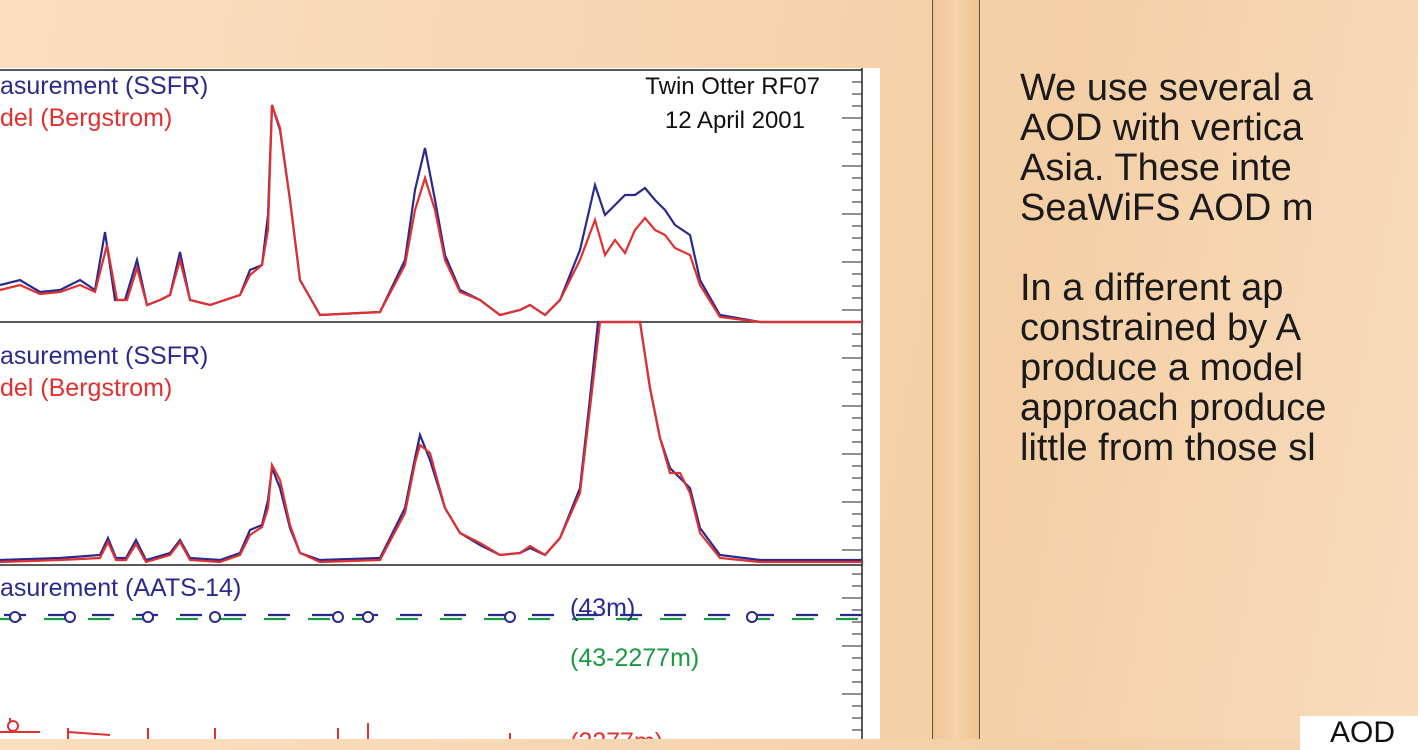  Describe the element at coordinates (120, 588) in the screenshot. I see `legend-label: asurement (AATS-14)` at that location.